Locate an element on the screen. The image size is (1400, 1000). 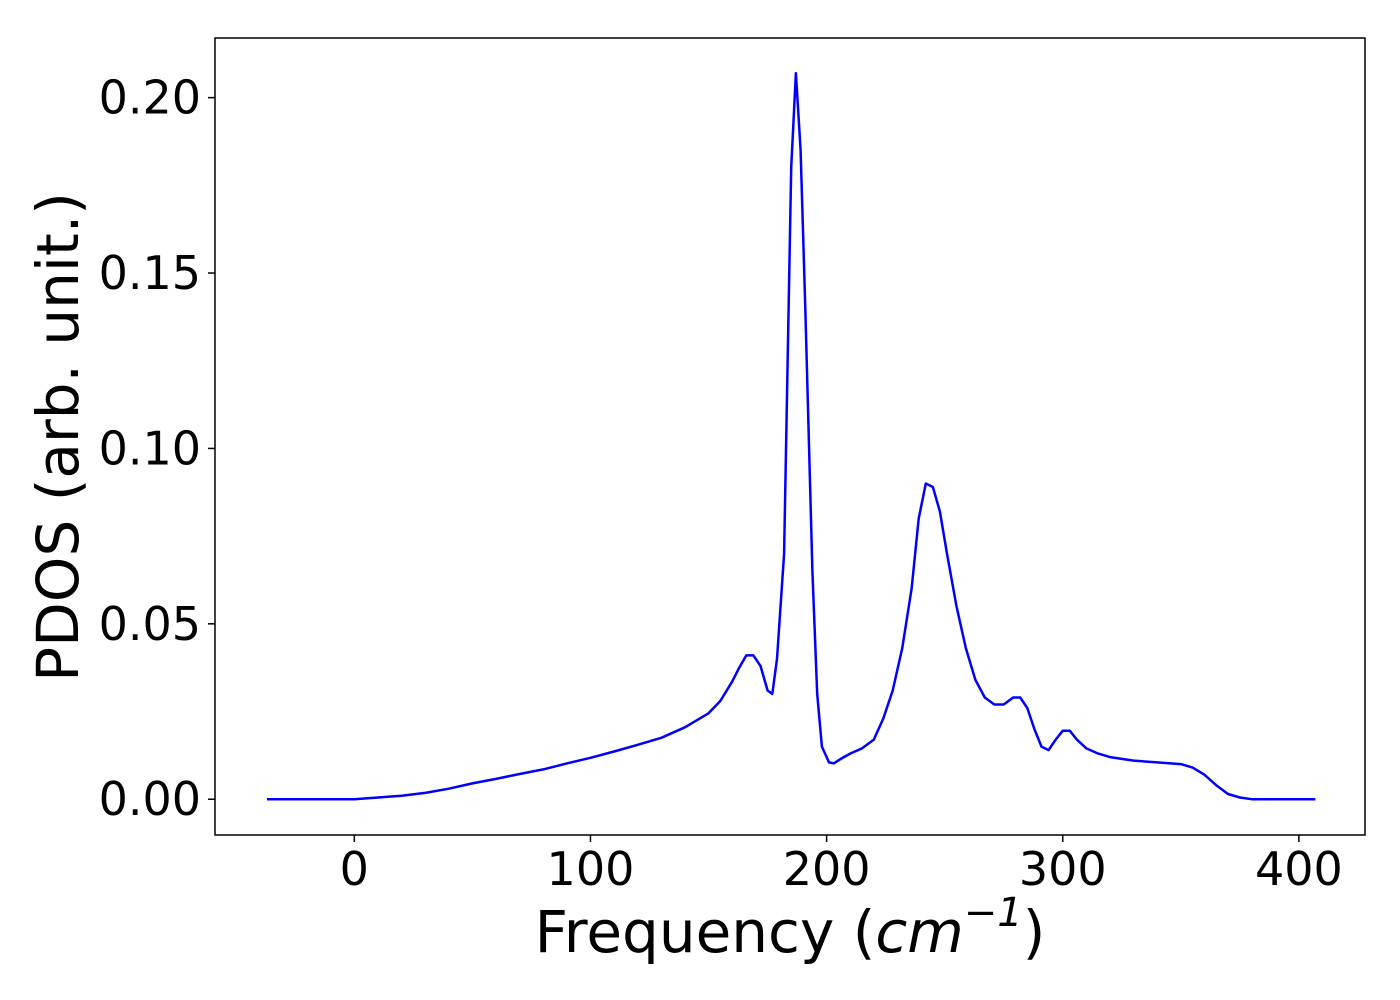
x-axis-unit-exponent: −1 is located at coordinates (993, 913).